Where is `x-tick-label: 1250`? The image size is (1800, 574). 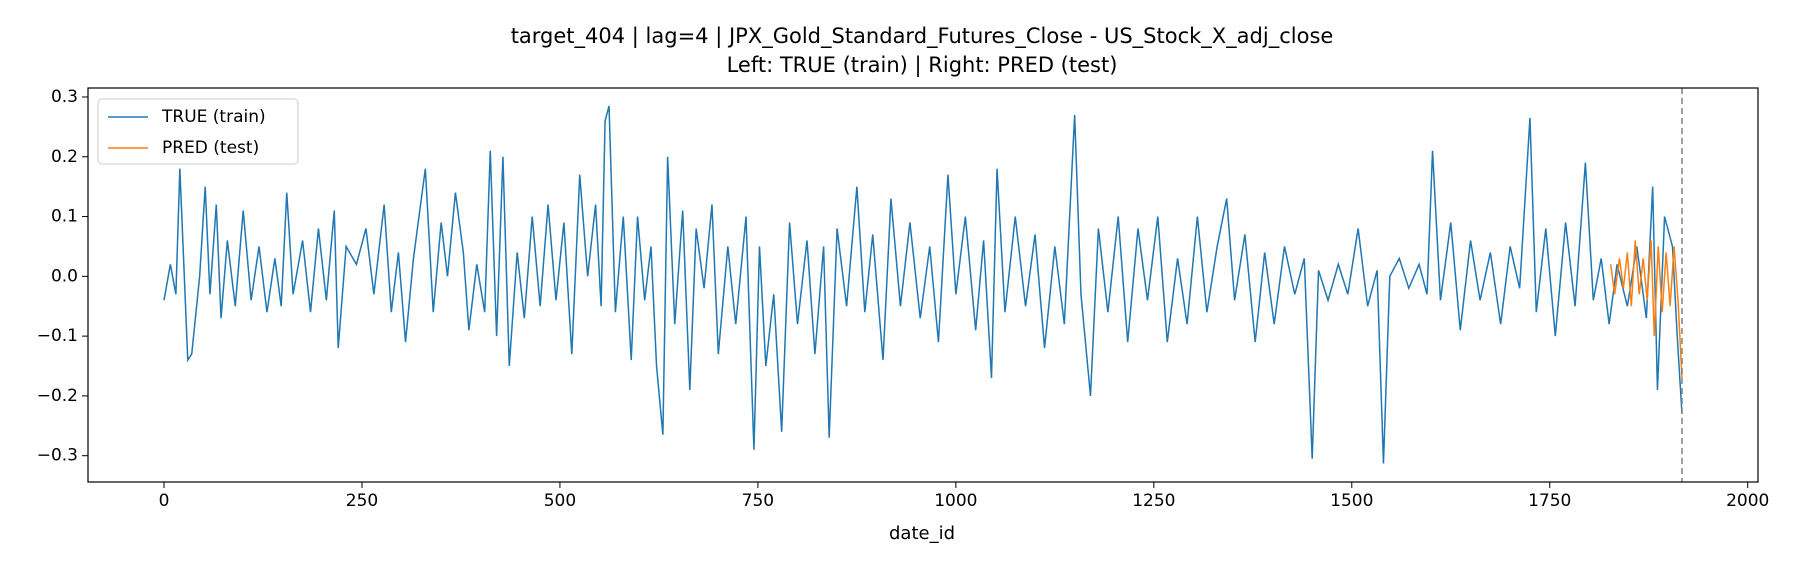
x-tick-label: 1250 is located at coordinates (1153, 501).